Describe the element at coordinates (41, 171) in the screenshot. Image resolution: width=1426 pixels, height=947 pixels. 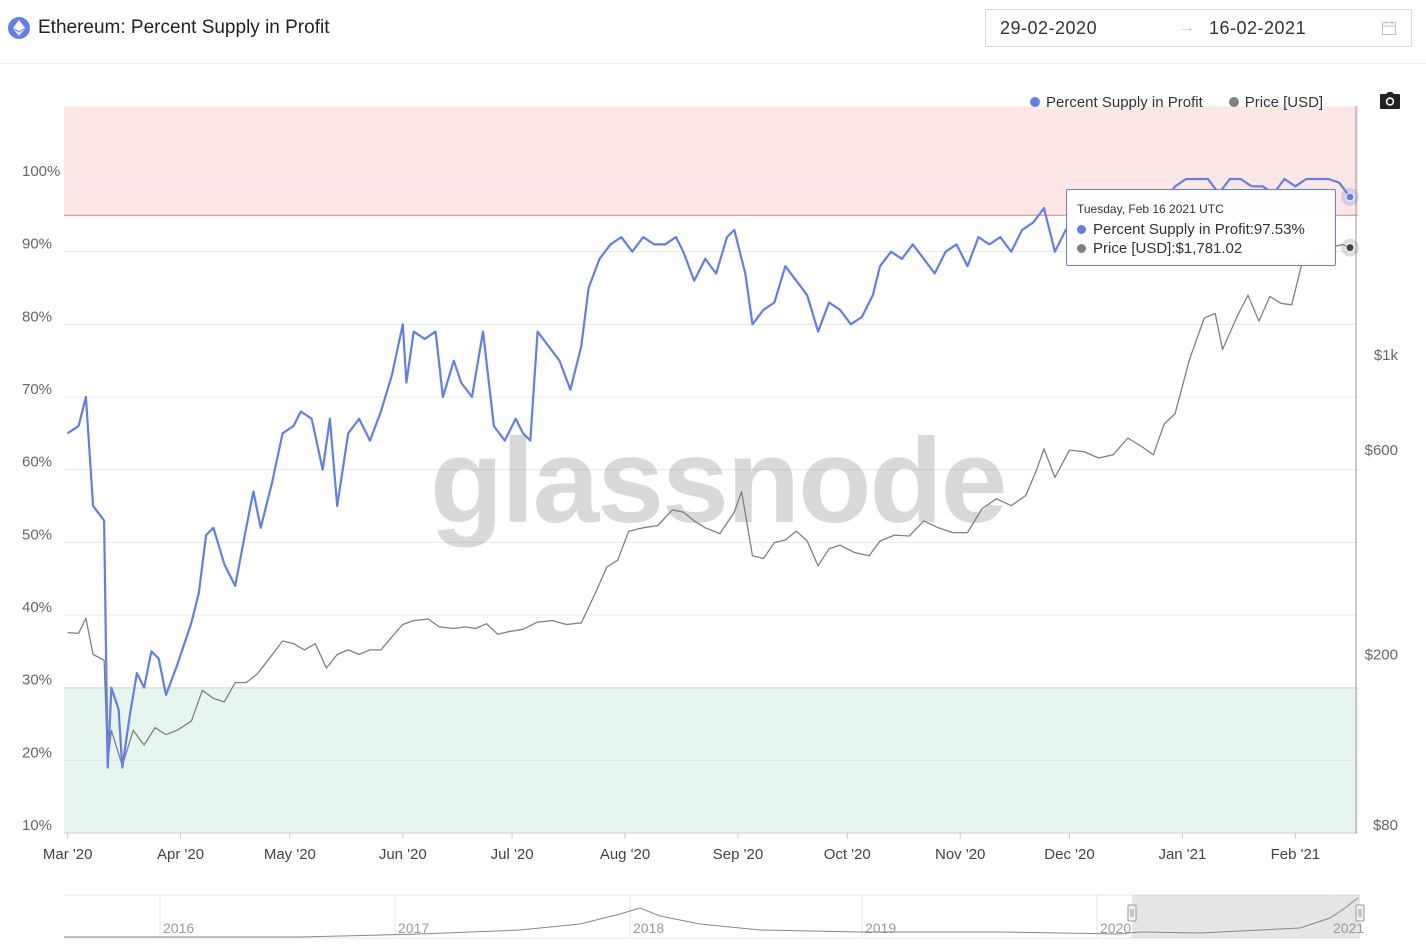
I see `y-tick-label-left: 100%` at that location.